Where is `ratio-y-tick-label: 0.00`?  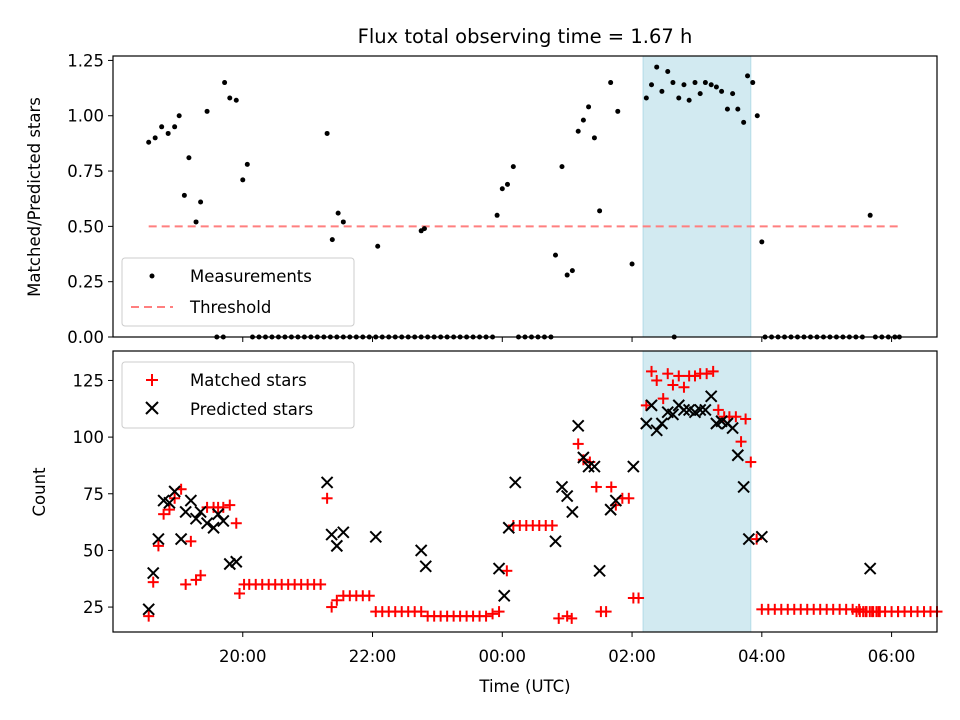
ratio-y-tick-label: 0.00 is located at coordinates (85, 337).